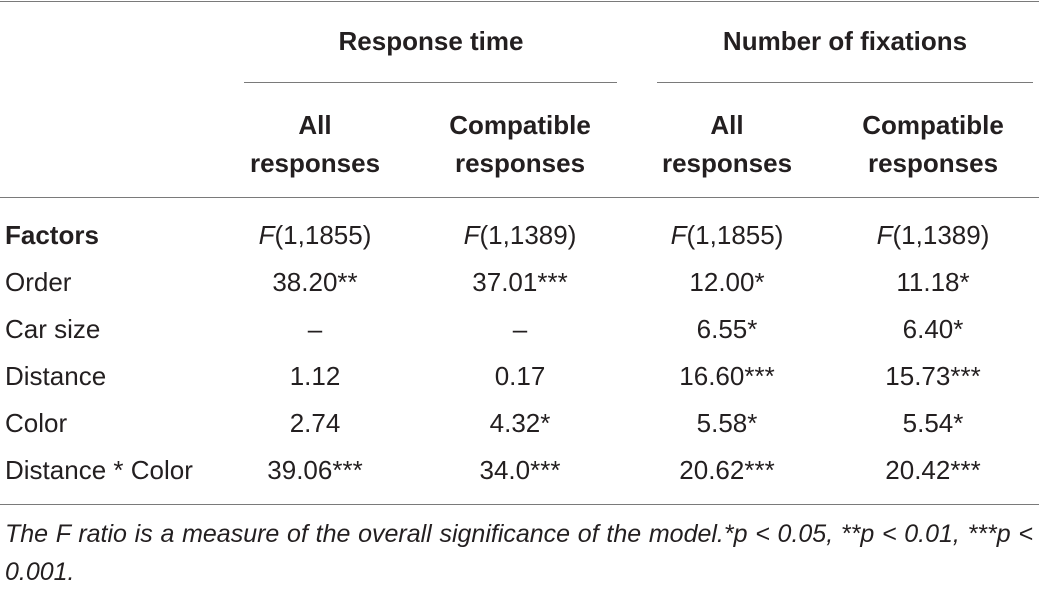 The image size is (1039, 591). What do you see at coordinates (520, 470) in the screenshot?
I see `table-cell: 34.0***` at bounding box center [520, 470].